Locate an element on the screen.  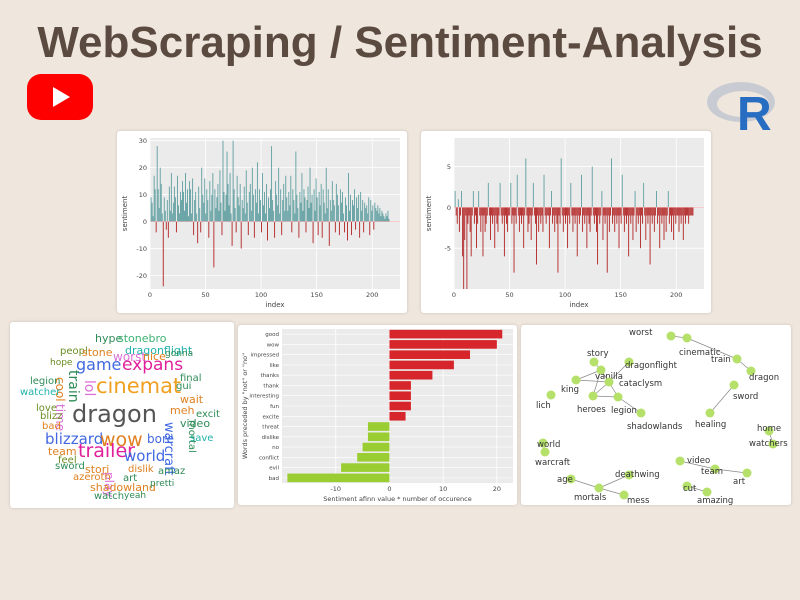
network-node-label: cinematic is located at coordinates (700, 353).